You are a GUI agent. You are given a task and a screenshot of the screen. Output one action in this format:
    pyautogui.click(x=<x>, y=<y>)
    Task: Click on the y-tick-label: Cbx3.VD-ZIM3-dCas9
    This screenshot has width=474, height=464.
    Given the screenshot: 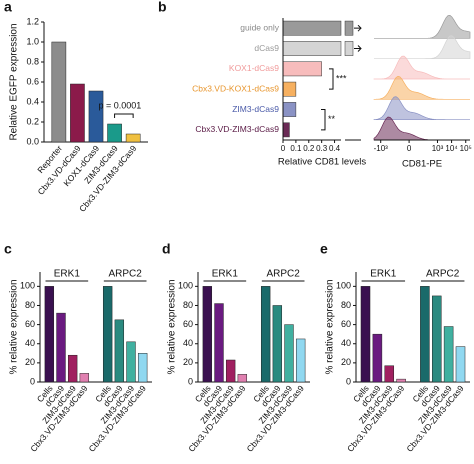 What is the action you would take?
    pyautogui.click(x=237, y=129)
    